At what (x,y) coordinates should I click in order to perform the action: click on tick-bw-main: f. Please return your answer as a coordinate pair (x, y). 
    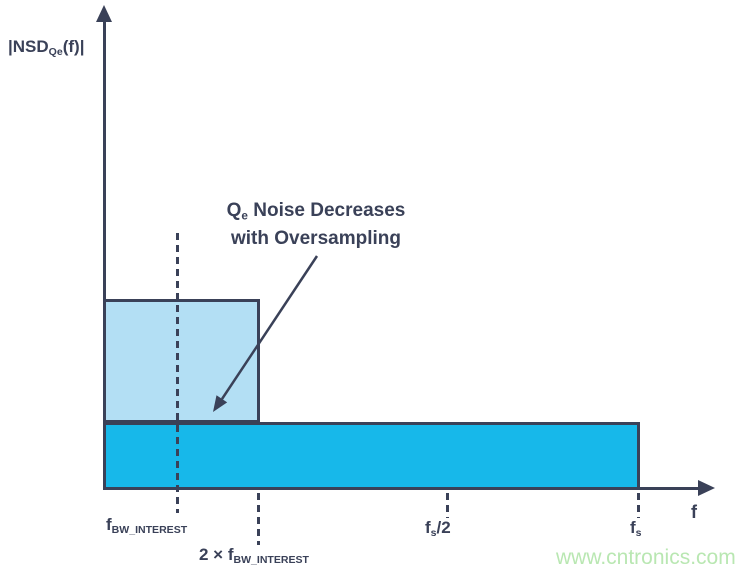
    Looking at the image, I should click on (109, 524).